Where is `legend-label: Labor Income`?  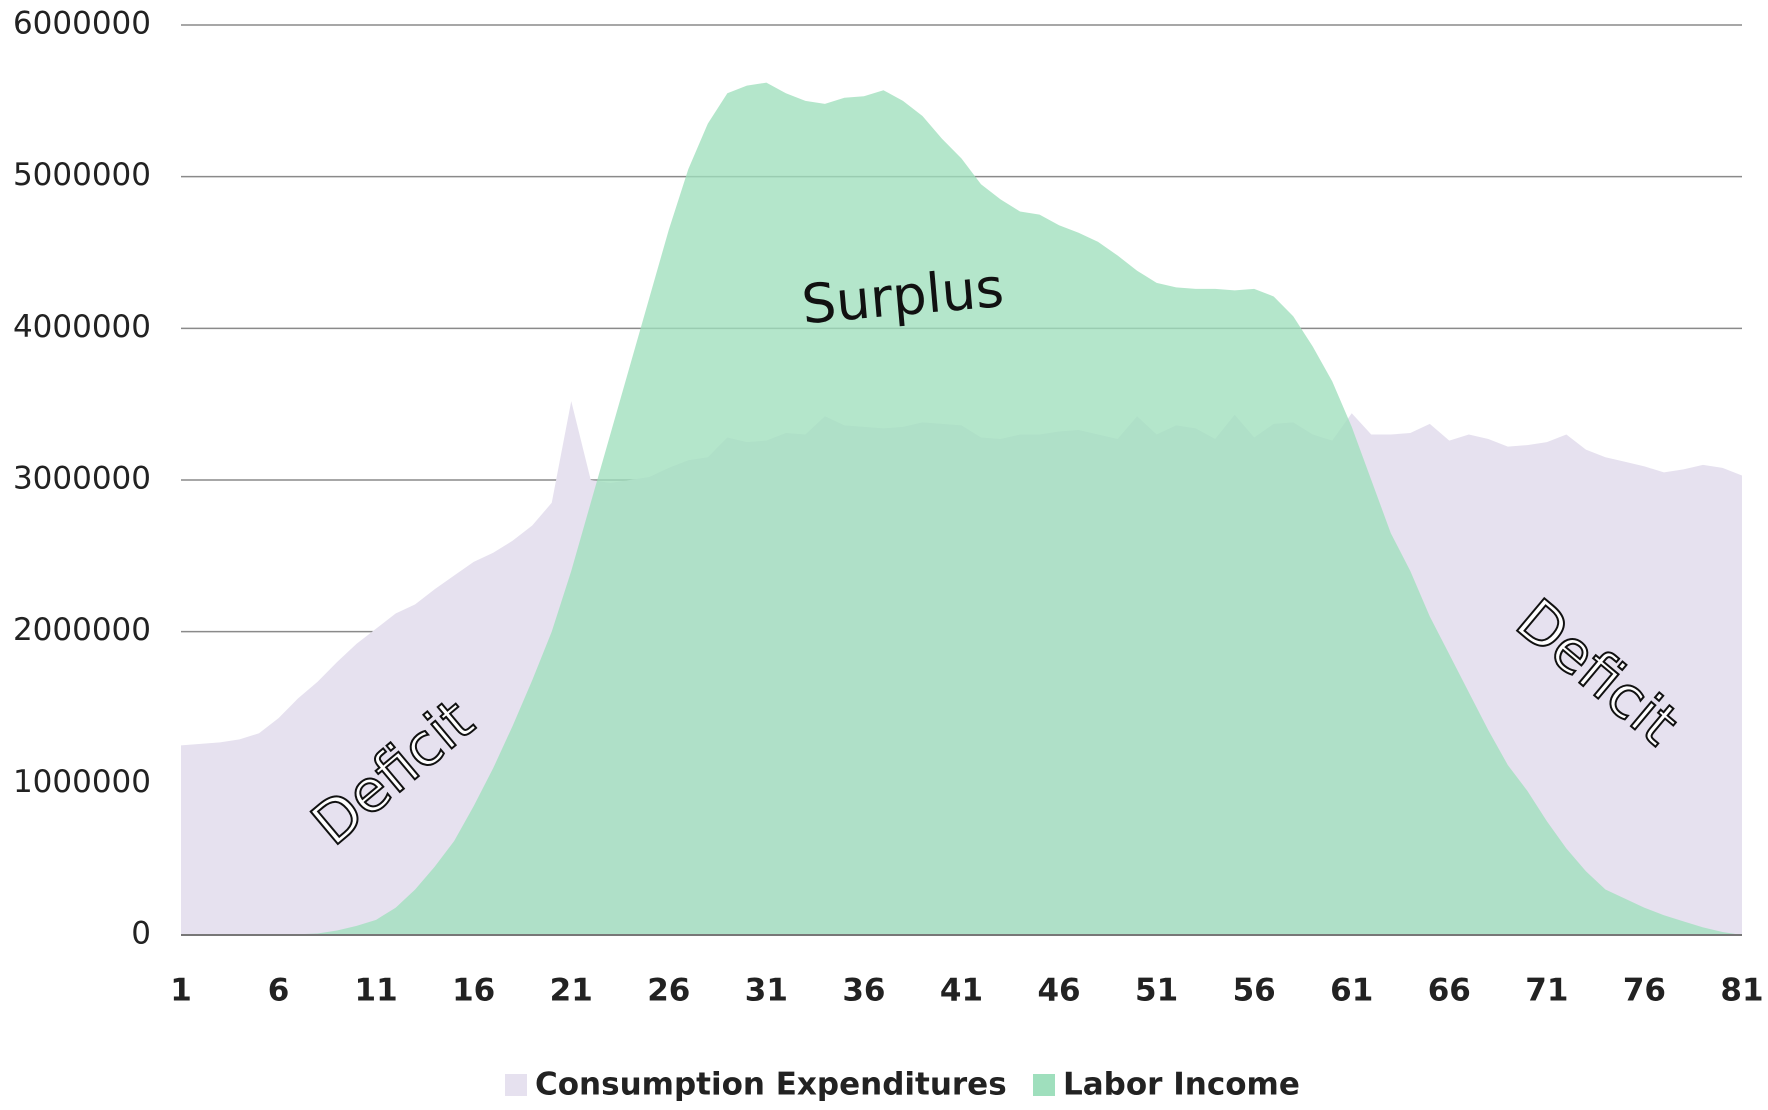
legend-label: Labor Income is located at coordinates (1181, 1085).